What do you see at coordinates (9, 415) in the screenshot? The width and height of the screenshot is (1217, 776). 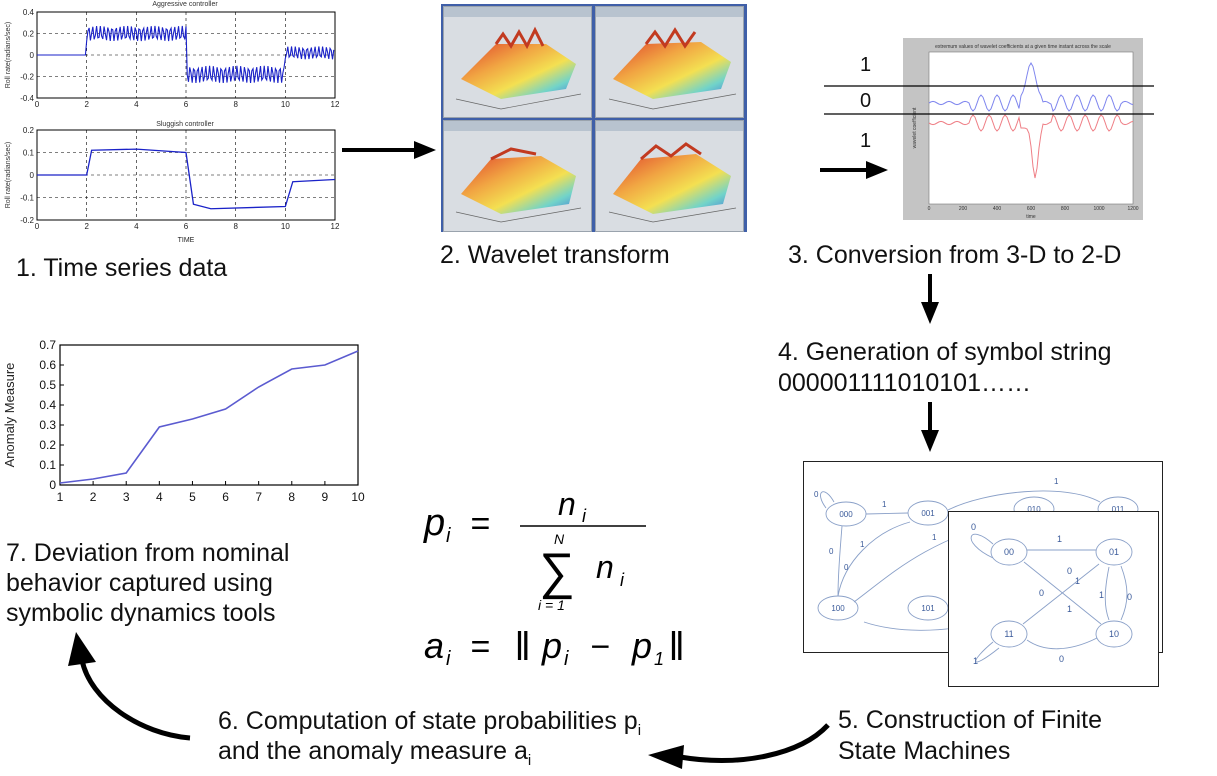 I see `anomaly-ylabel: Anomaly Measure` at bounding box center [9, 415].